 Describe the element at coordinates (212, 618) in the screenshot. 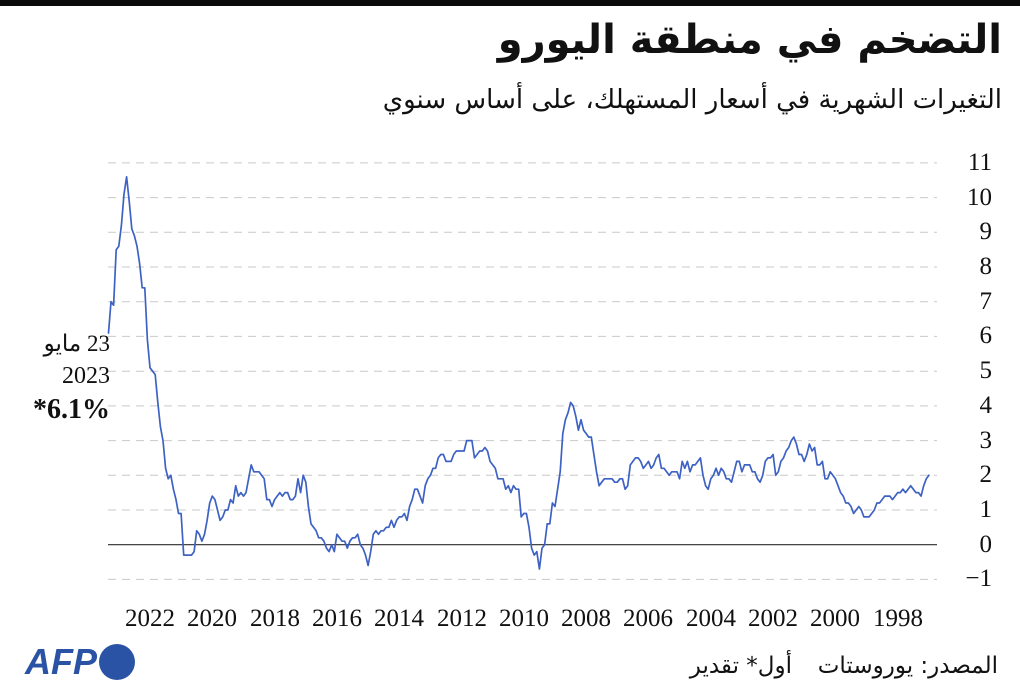

I see `x-tick-label: 2020` at that location.